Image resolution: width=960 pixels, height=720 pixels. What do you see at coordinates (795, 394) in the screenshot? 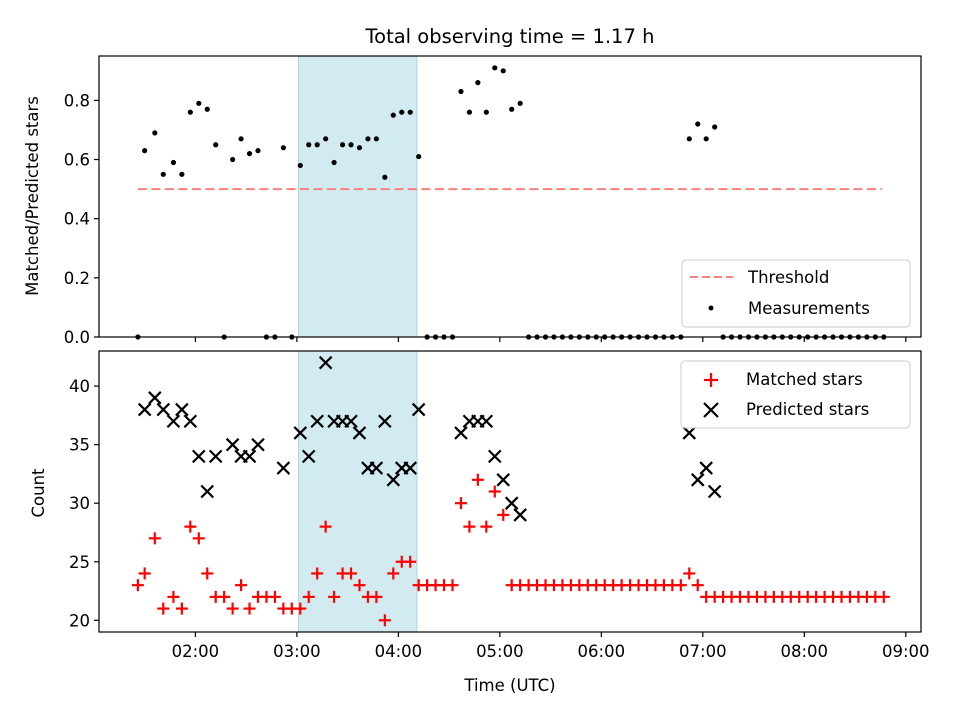
I see `bottom-legend: Matched stars Predicted stars` at bounding box center [795, 394].